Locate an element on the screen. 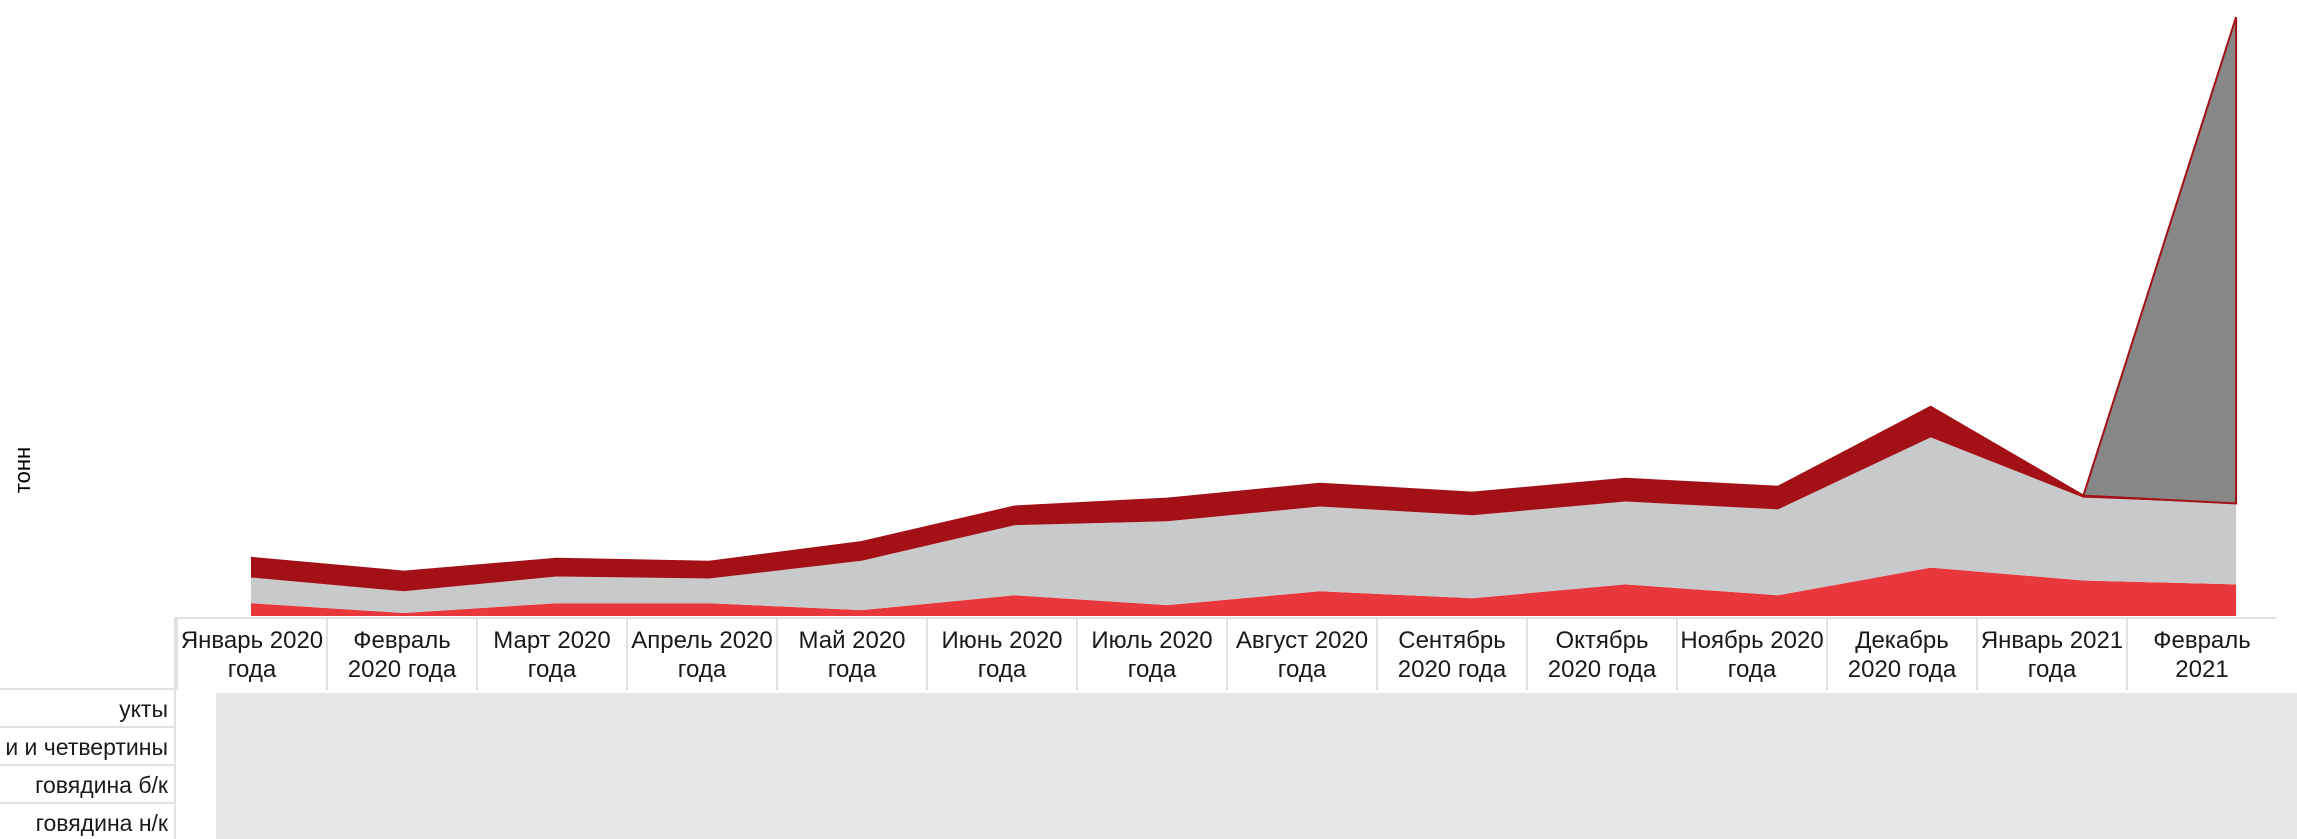 Image resolution: width=2297 pixels, height=839 pixels. table-row-label-0: укты is located at coordinates (88, 707).